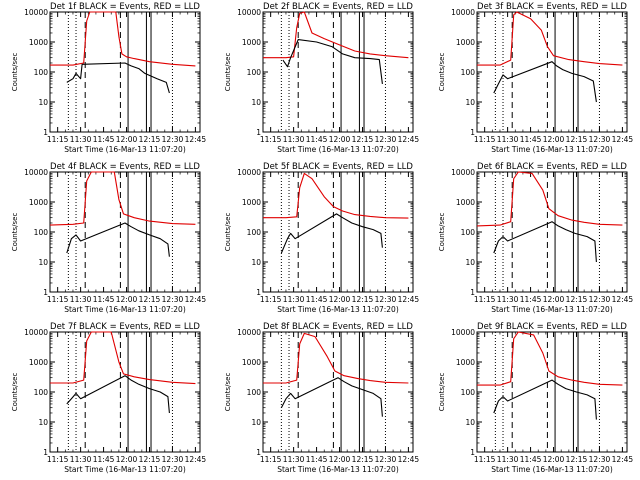 The height and width of the screenshot is (480, 640). Describe the element at coordinates (125, 7) in the screenshot. I see `chart-title: Det 1f BLACK = Events, RED = LLD` at that location.